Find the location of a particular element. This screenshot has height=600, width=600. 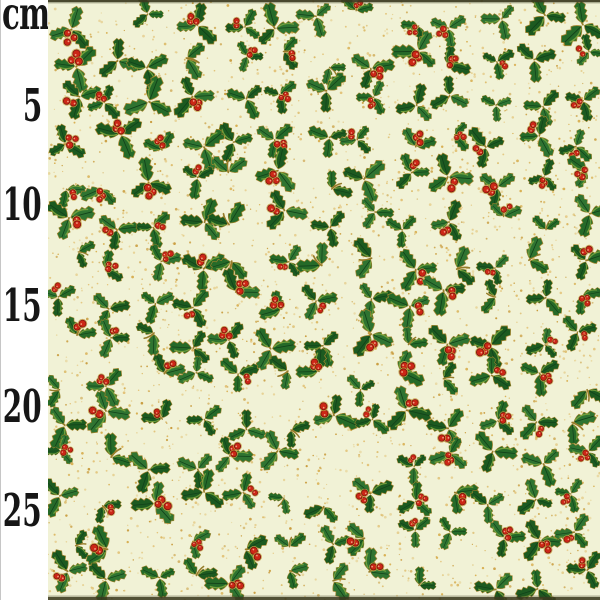

ruler-tick-15: 15 is located at coordinates (22, 305).